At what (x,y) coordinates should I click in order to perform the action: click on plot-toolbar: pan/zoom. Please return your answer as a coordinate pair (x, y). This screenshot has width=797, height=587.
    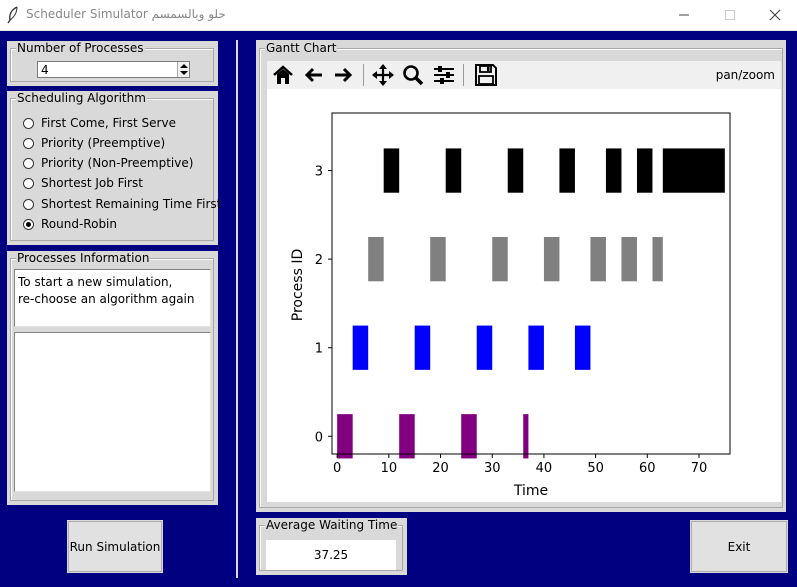
    Looking at the image, I should click on (524, 75).